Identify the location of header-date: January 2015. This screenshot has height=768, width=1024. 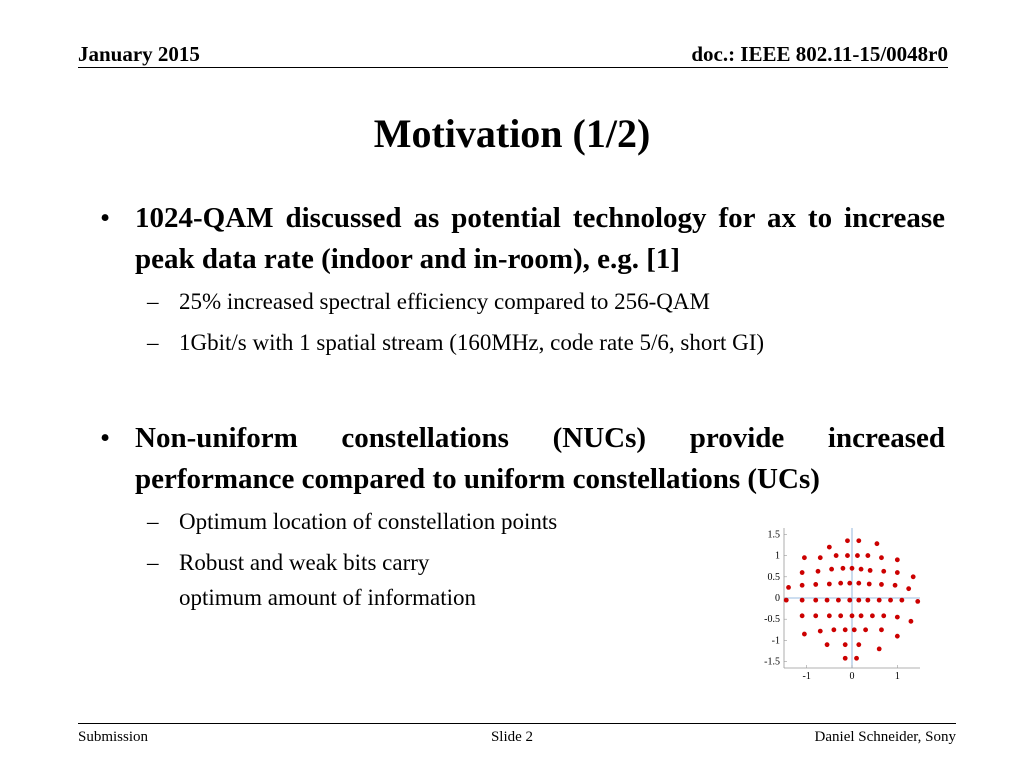
(139, 54).